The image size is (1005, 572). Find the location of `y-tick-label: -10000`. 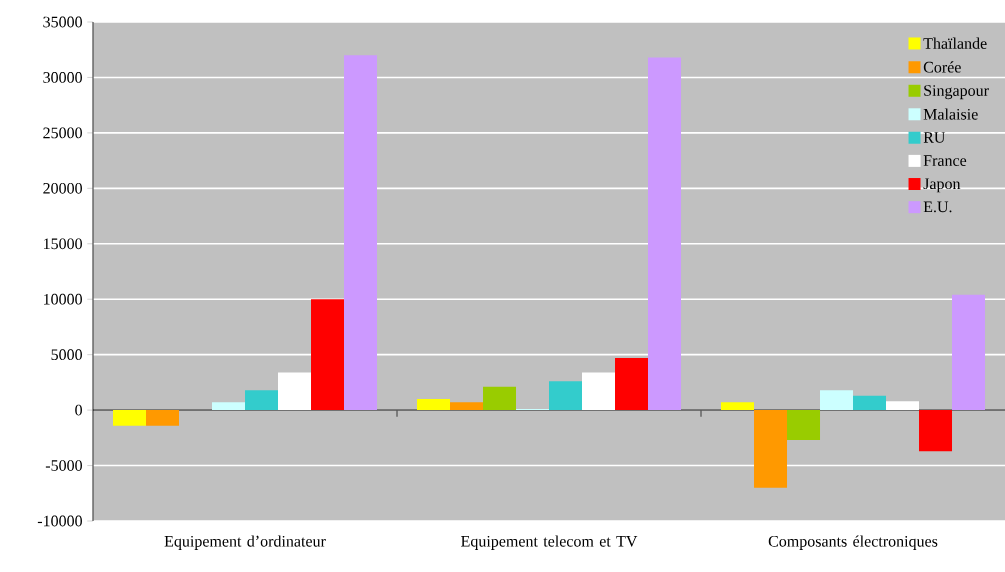

y-tick-label: -10000 is located at coordinates (59, 521).